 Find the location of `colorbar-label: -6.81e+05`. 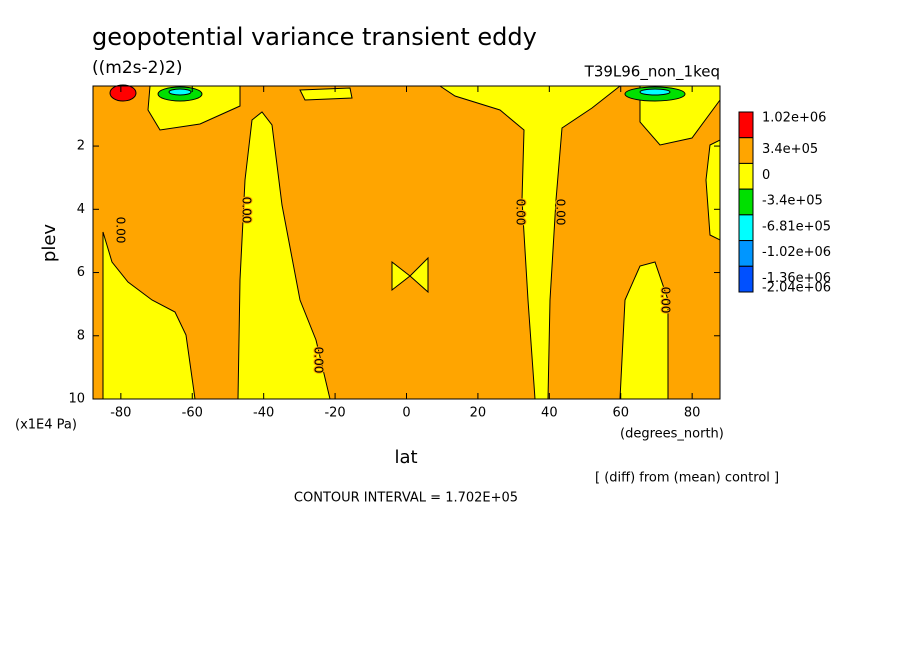

colorbar-label: -6.81e+05 is located at coordinates (796, 226).